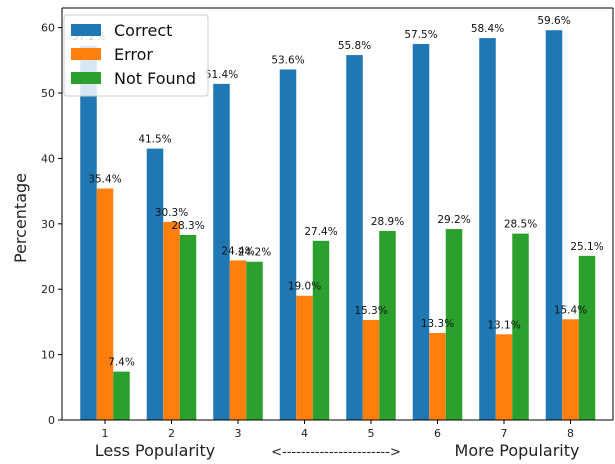 Image resolution: width=615 pixels, height=464 pixels. What do you see at coordinates (387, 222) in the screenshot?
I see `data-label-not-found-5: 28.9%` at bounding box center [387, 222].